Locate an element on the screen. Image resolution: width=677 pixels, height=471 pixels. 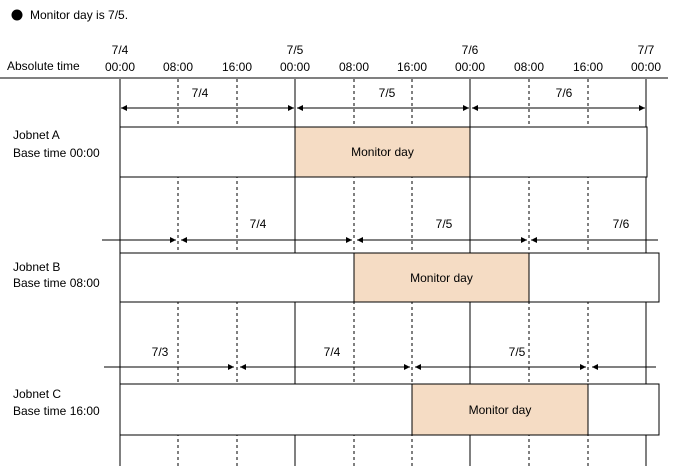
tick-date-label: 7/6 is located at coordinates (470, 50).